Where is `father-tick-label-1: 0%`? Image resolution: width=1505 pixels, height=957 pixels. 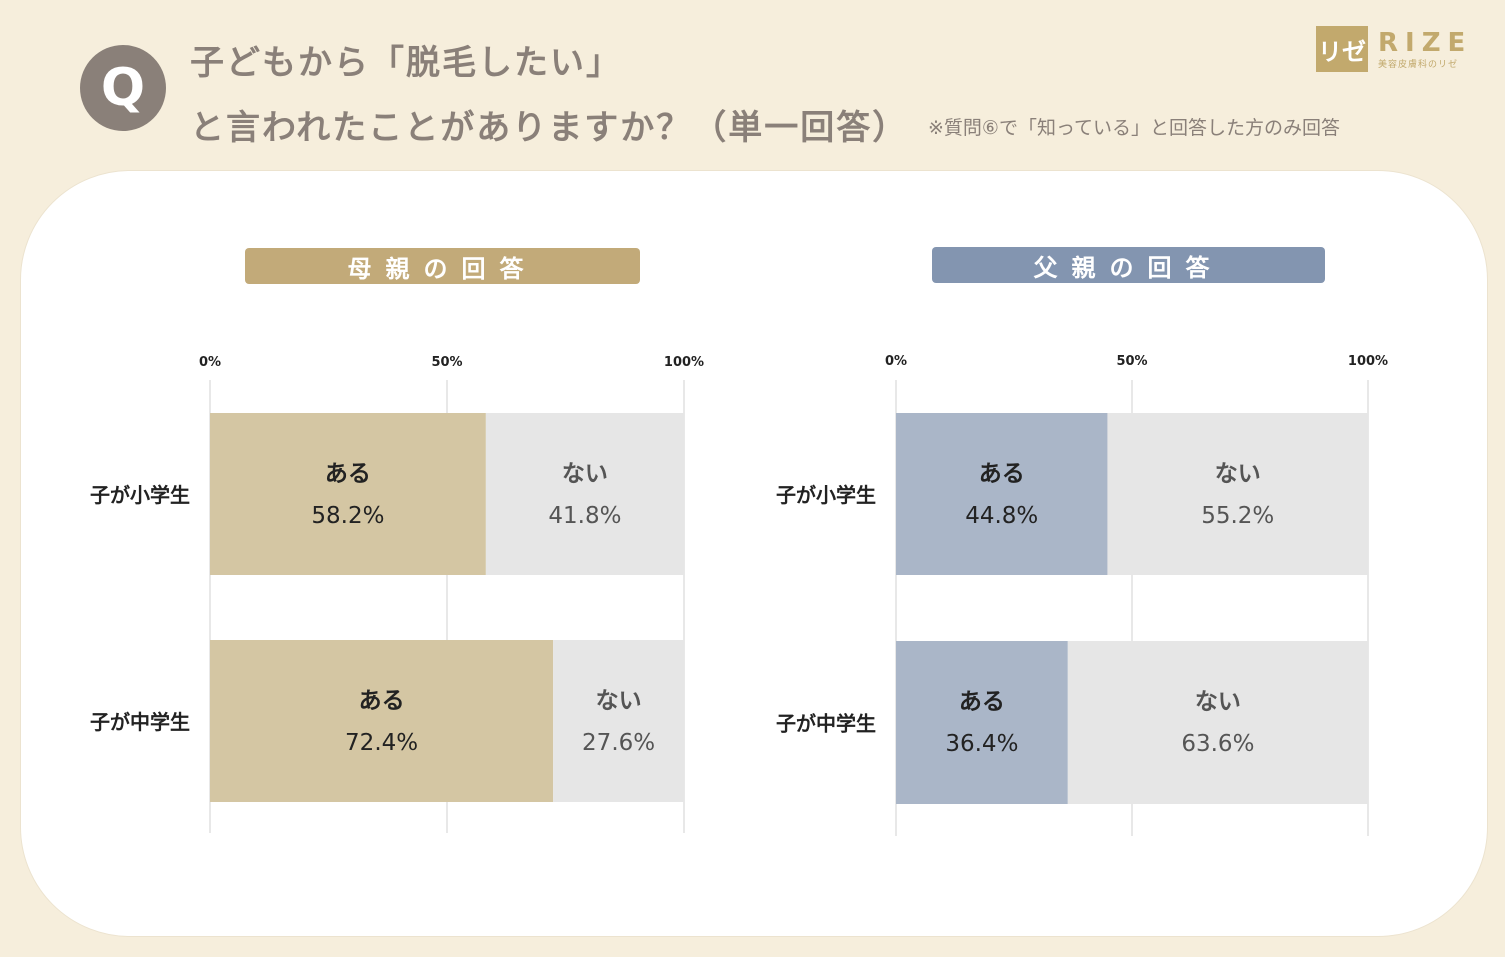
father-tick-label-1: 0% is located at coordinates (896, 361).